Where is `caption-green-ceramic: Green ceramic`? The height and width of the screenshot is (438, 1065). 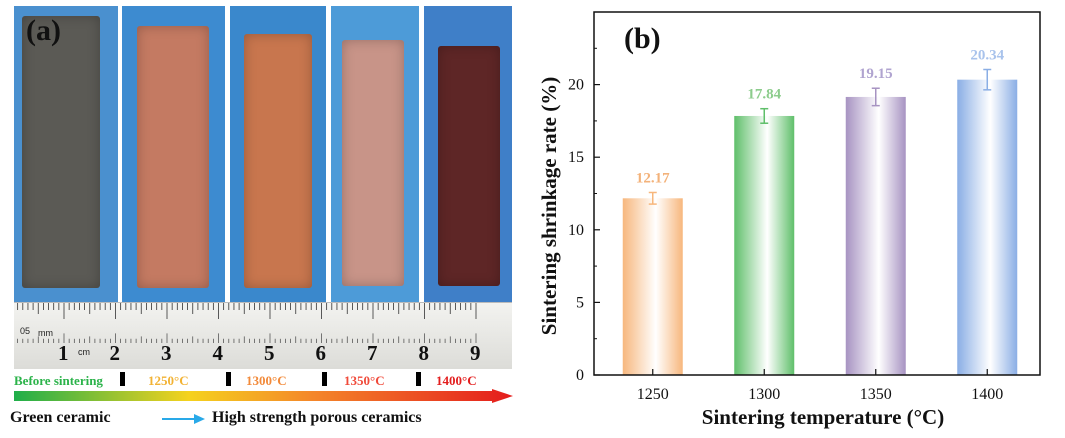
caption-green-ceramic: Green ceramic is located at coordinates (60, 417).